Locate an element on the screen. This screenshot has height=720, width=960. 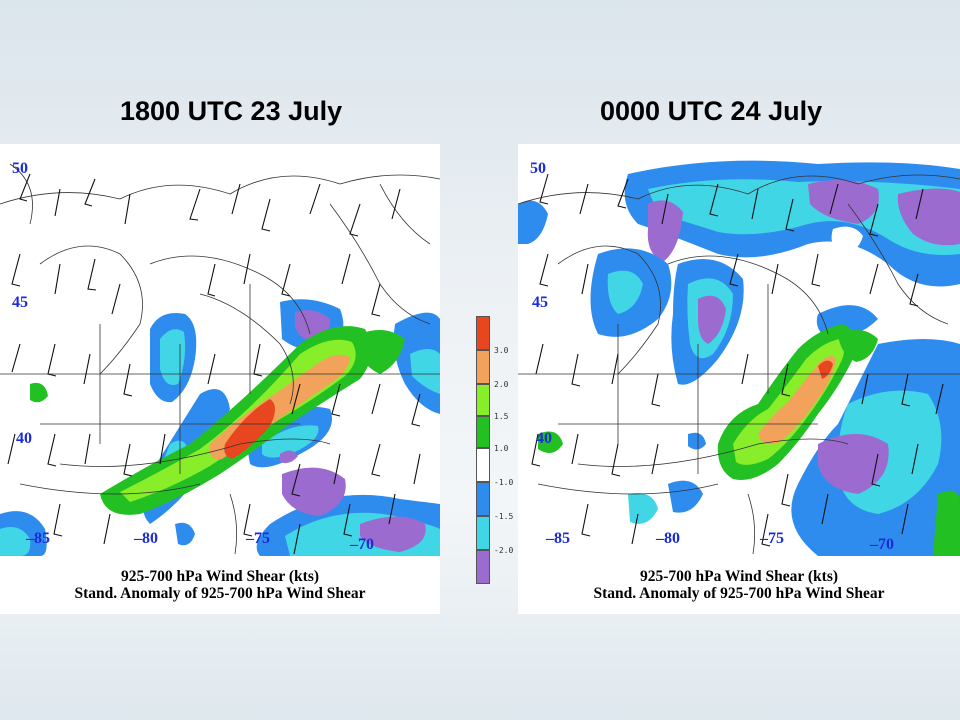
colorbar-label-minus-1-5: -1.5 is located at coordinates (504, 516).